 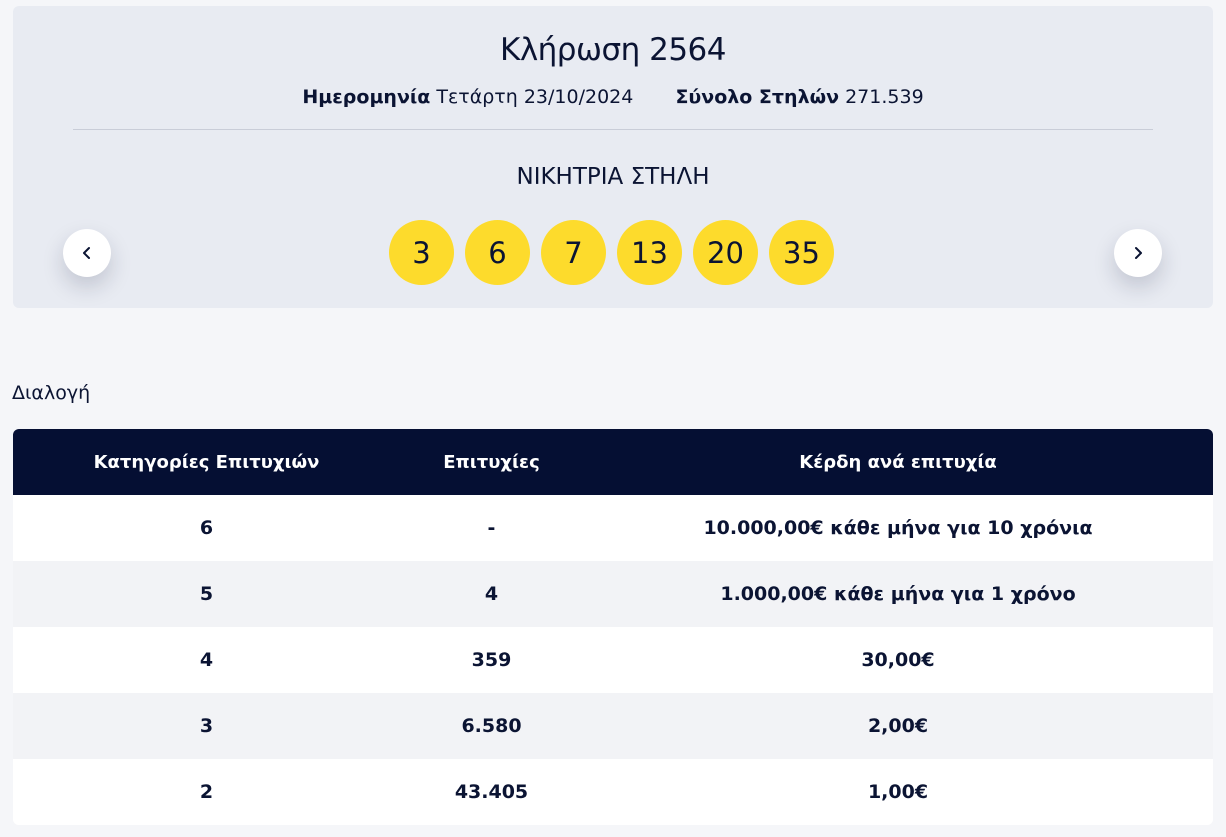 I want to click on number-ball: 7, so click(x=573, y=252).